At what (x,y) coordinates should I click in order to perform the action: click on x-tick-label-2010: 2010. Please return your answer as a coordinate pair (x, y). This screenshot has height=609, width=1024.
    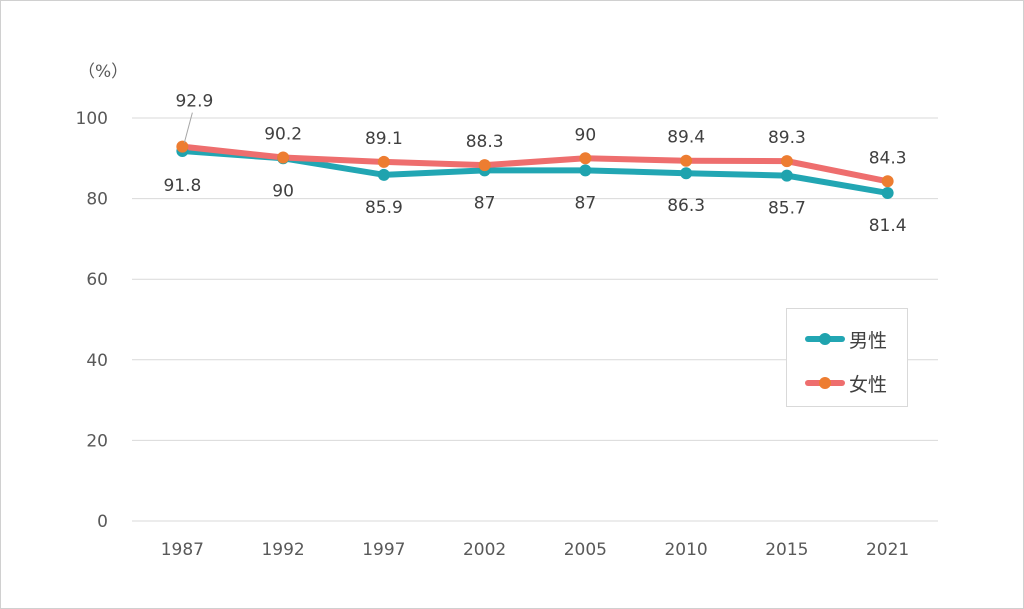
    Looking at the image, I should click on (685, 550).